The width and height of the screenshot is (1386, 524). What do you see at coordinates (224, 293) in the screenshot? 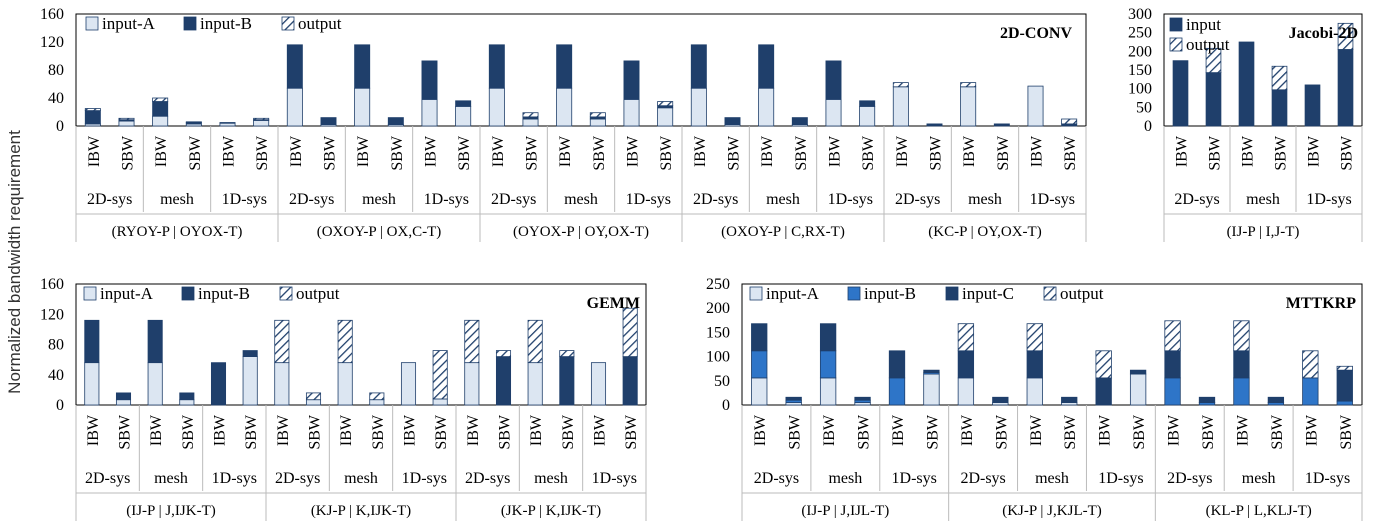
I see `legend-label: input-B` at bounding box center [224, 293].